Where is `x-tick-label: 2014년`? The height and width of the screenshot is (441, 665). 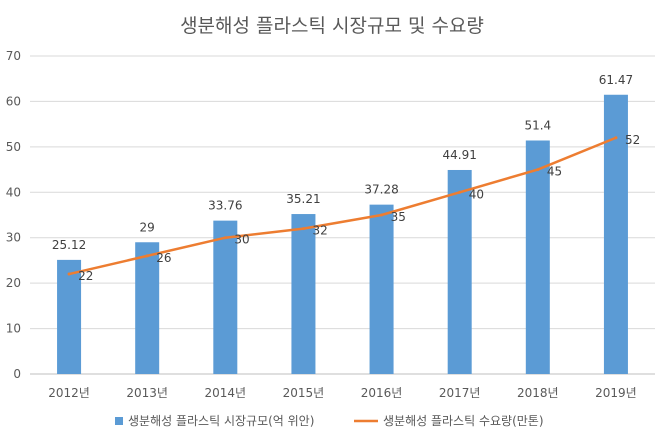
x-tick-label: 2014년 is located at coordinates (226, 393).